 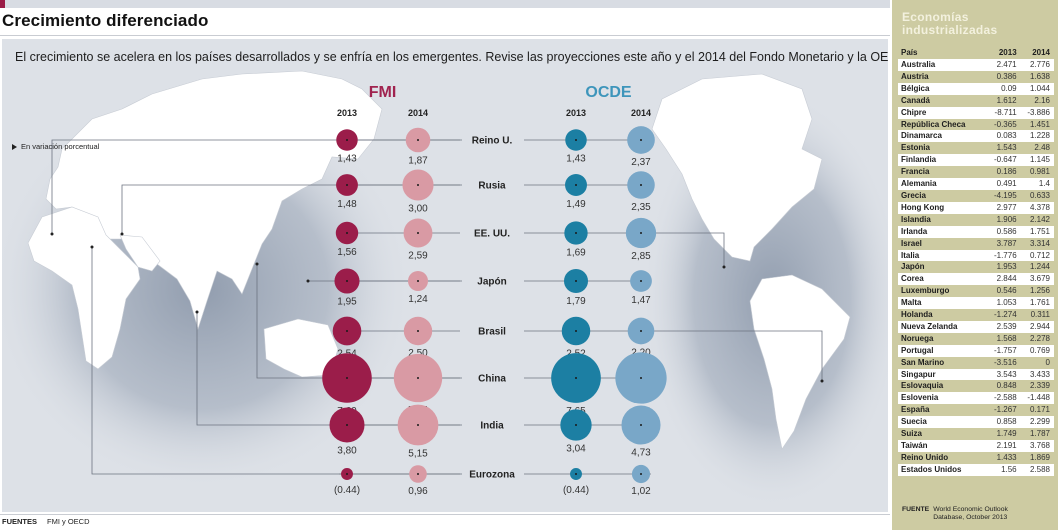 What do you see at coordinates (1004, 410) in the screenshot?
I see `cell-value-2013: -1.267` at bounding box center [1004, 410].